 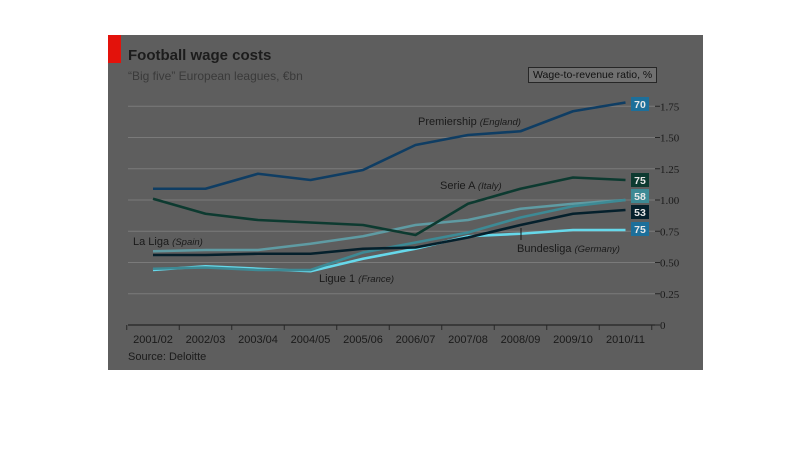 I want to click on y-tick-label: 0.25, so click(x=670, y=295).